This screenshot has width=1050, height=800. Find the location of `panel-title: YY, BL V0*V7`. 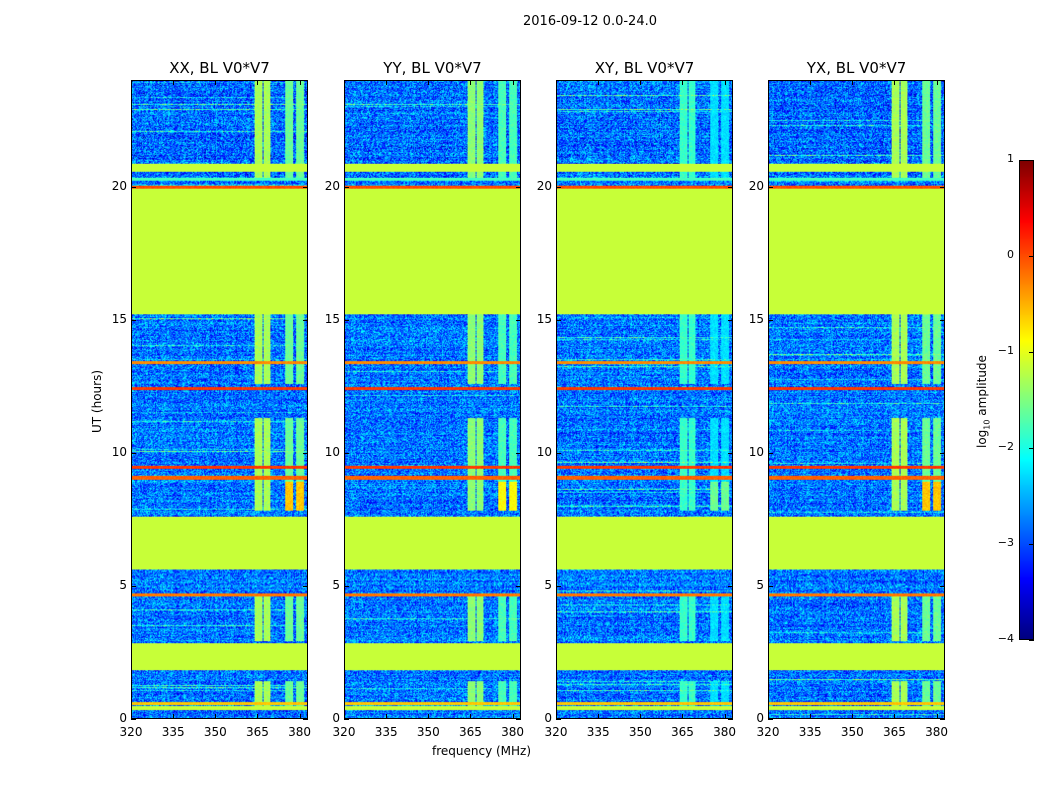

panel-title: YY, BL V0*V7 is located at coordinates (432, 68).